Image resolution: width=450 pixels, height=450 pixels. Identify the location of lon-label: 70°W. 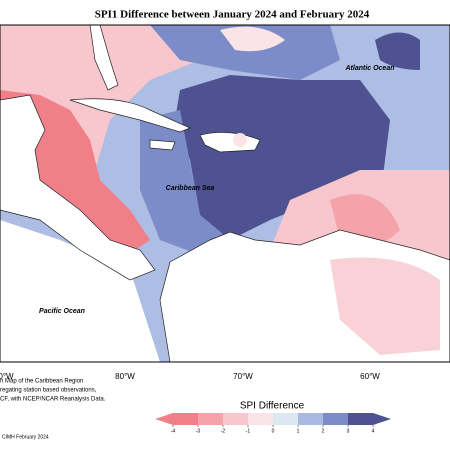
(243, 376).